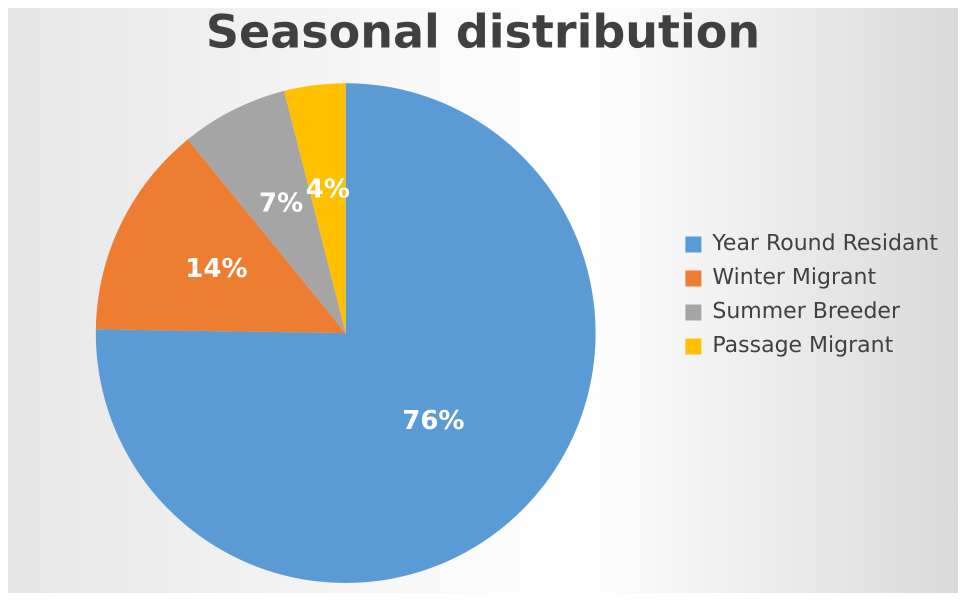 The height and width of the screenshot is (603, 968). What do you see at coordinates (433, 421) in the screenshot?
I see `data-label: 76%` at bounding box center [433, 421].